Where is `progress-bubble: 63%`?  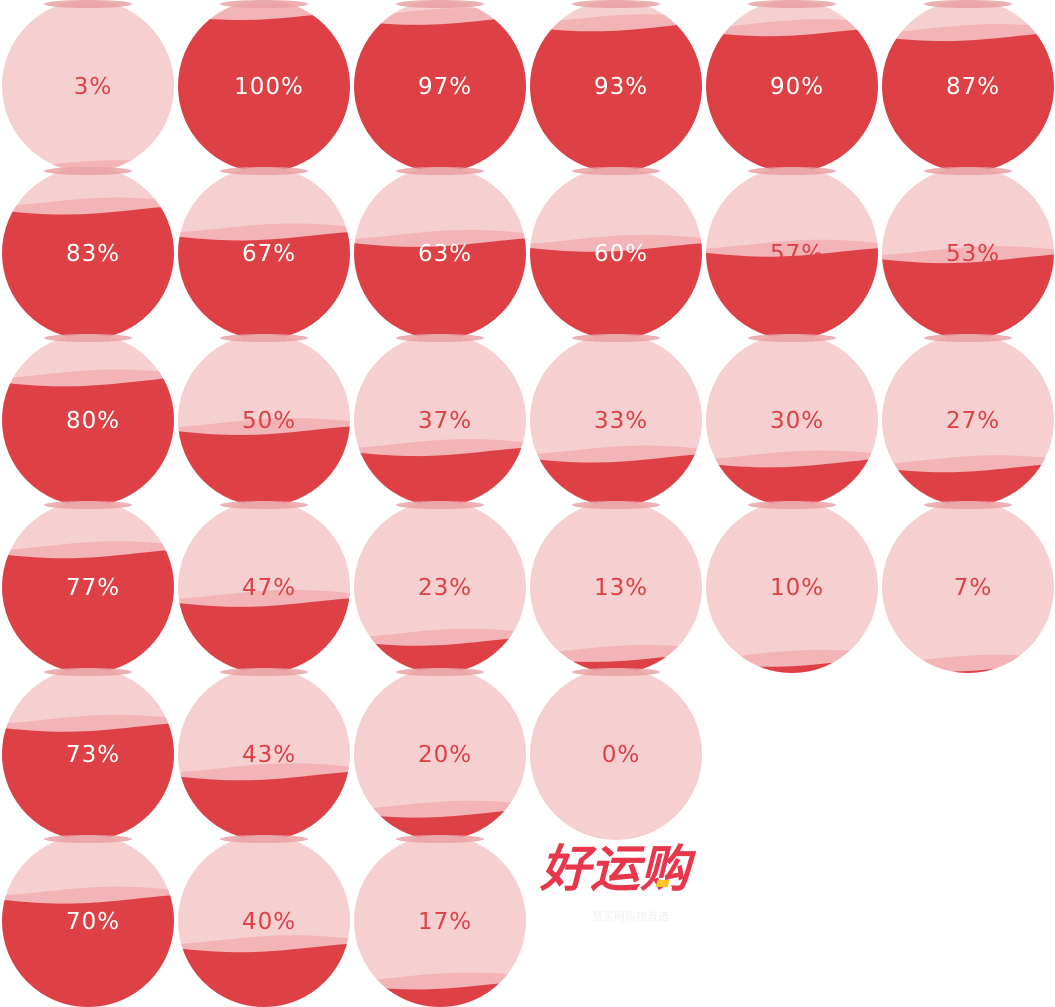 progress-bubble: 63% is located at coordinates (440, 253).